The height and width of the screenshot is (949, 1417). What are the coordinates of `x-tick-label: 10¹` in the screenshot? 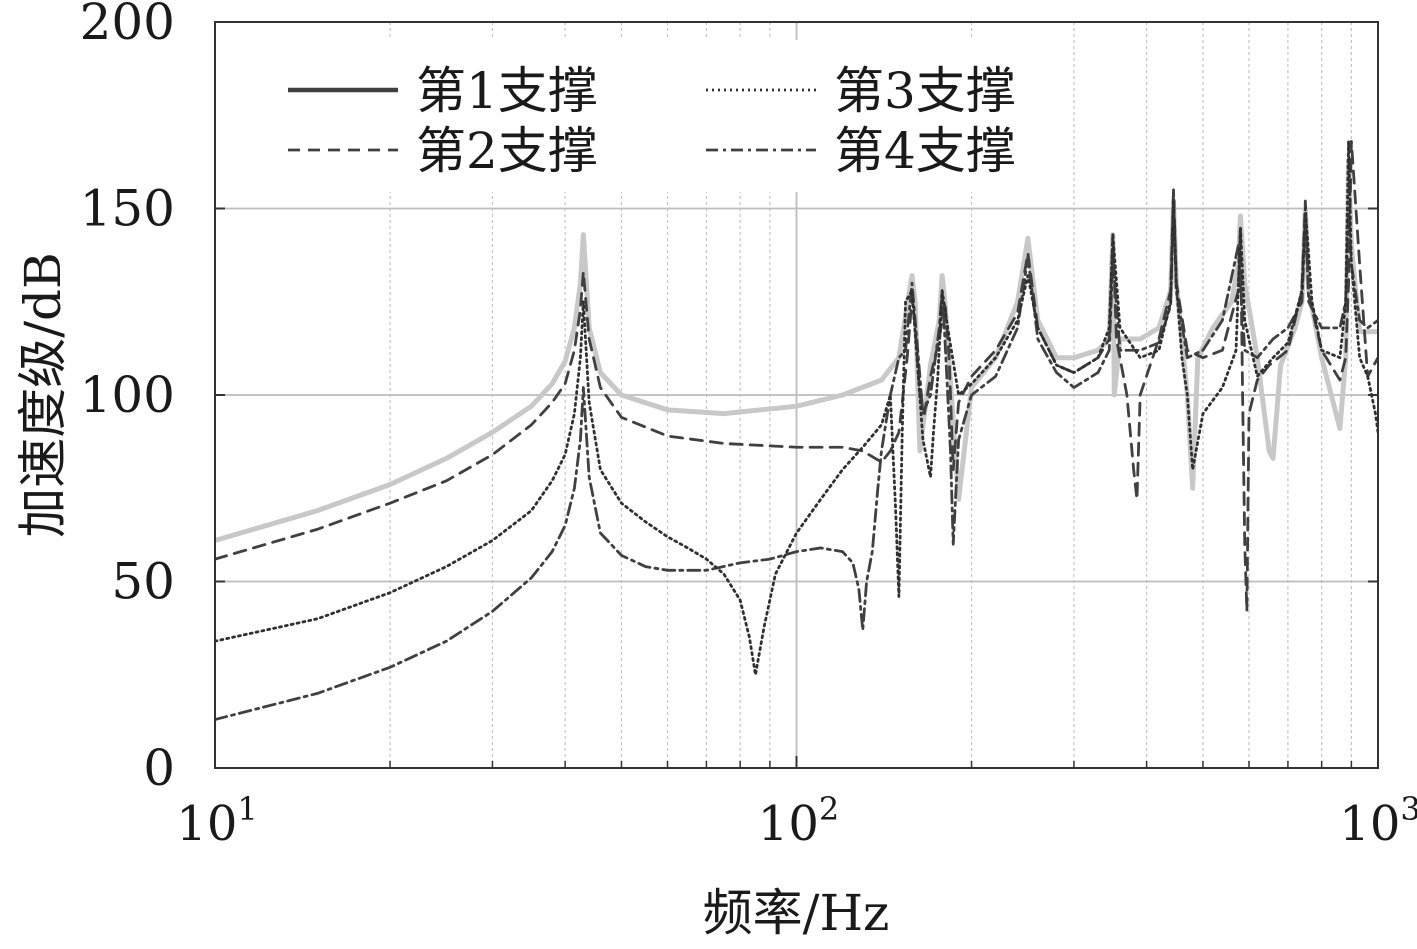 It's located at (216, 821).